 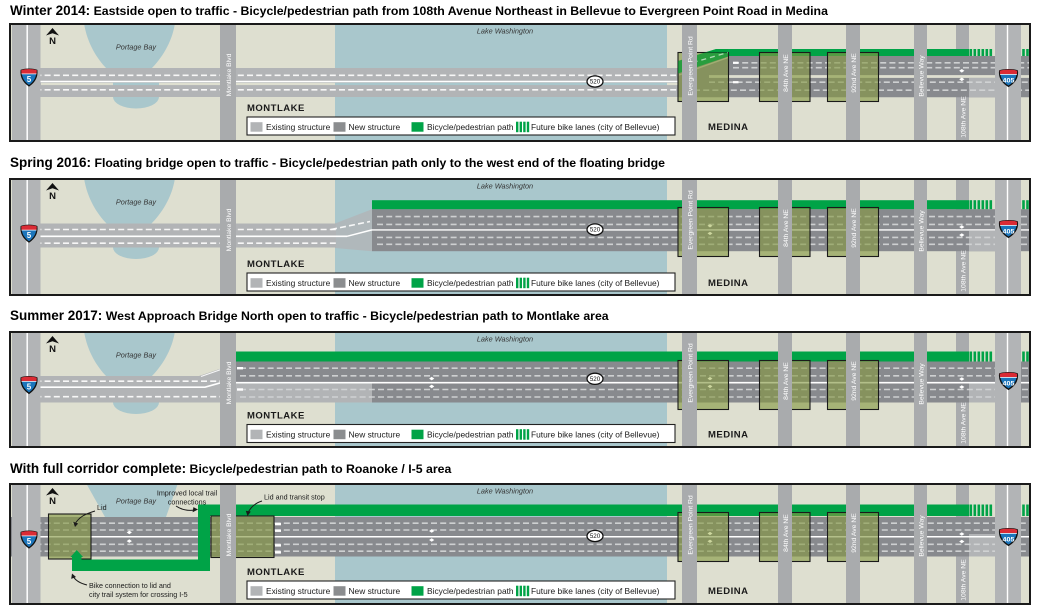 What do you see at coordinates (187, 502) in the screenshot?
I see `svg-text: connections` at bounding box center [187, 502].